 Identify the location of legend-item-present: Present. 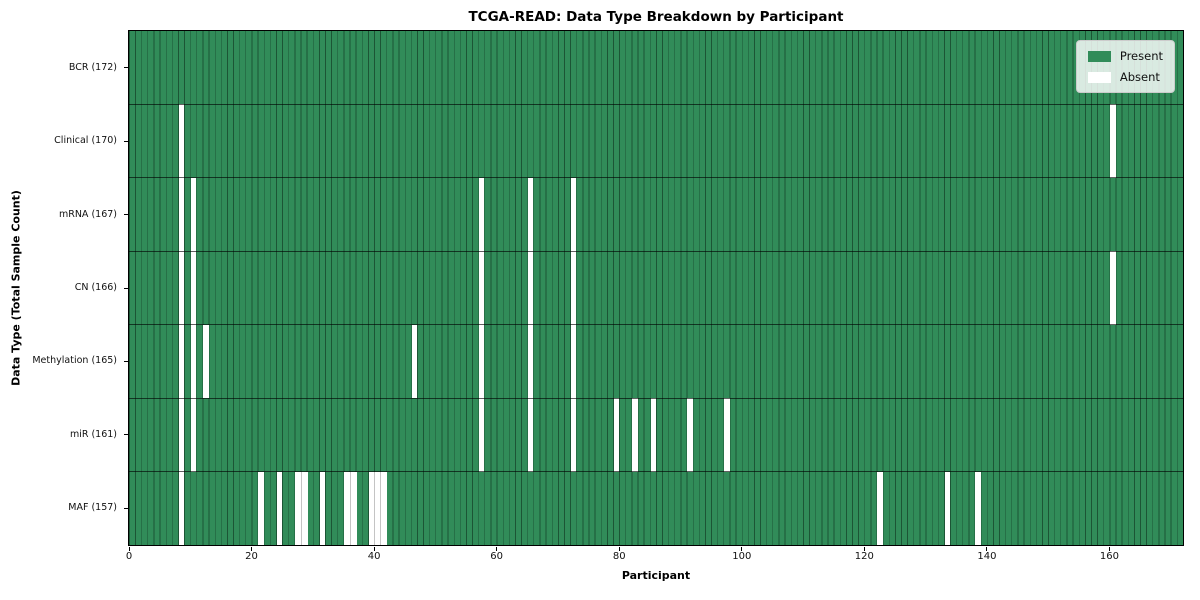
(1125, 56).